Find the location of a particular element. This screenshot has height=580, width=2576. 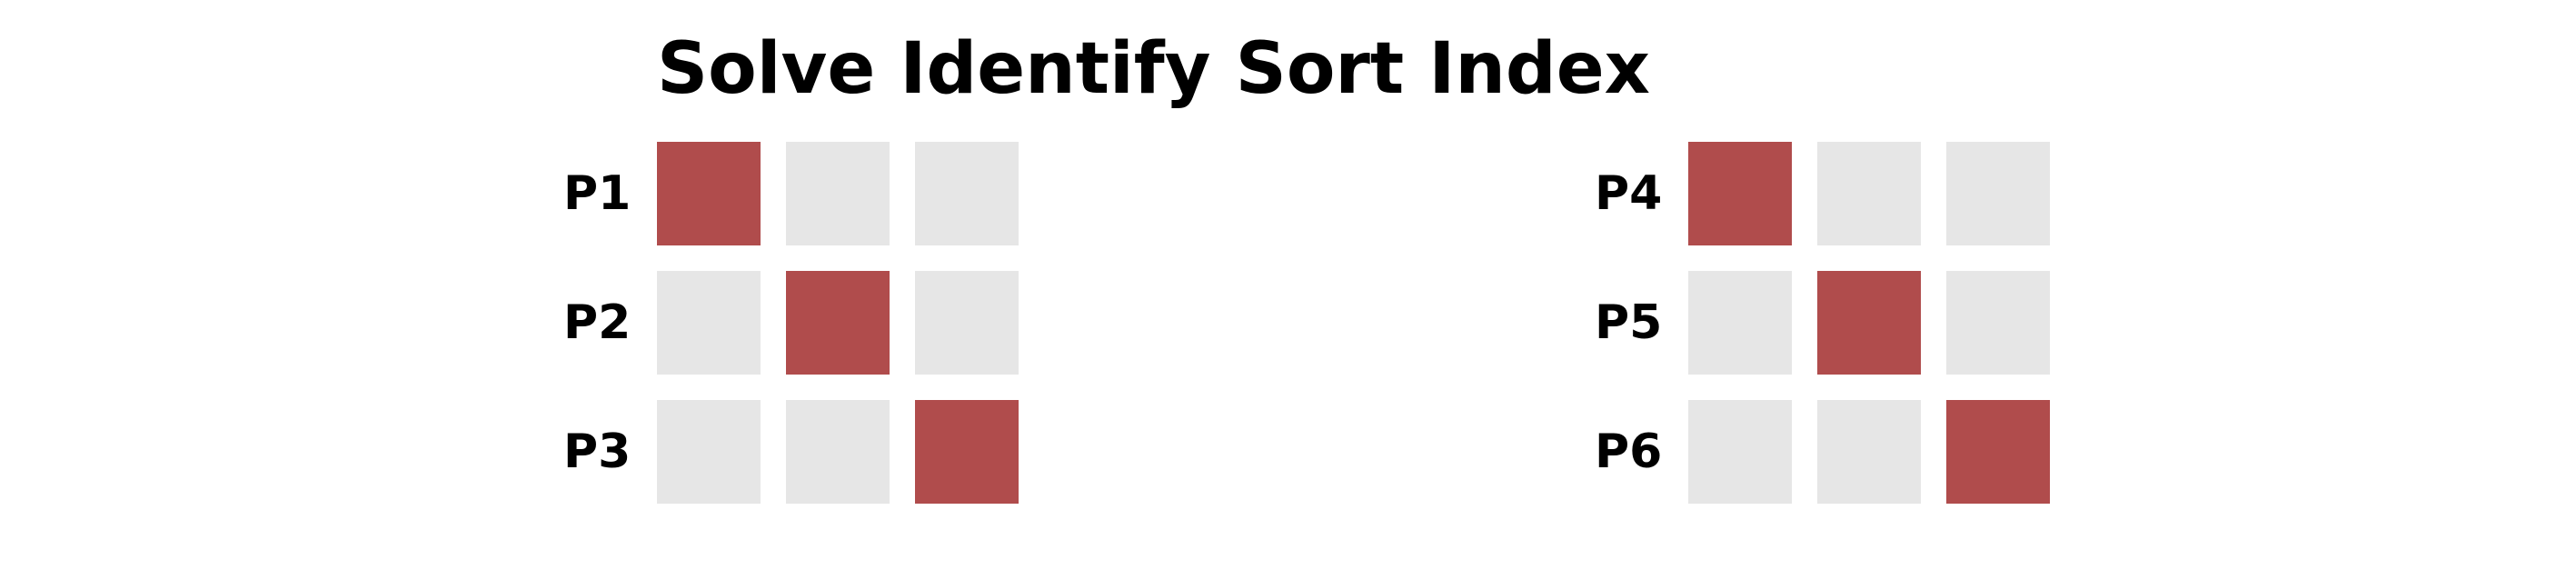

row-label-p6: P6 is located at coordinates (1629, 452).